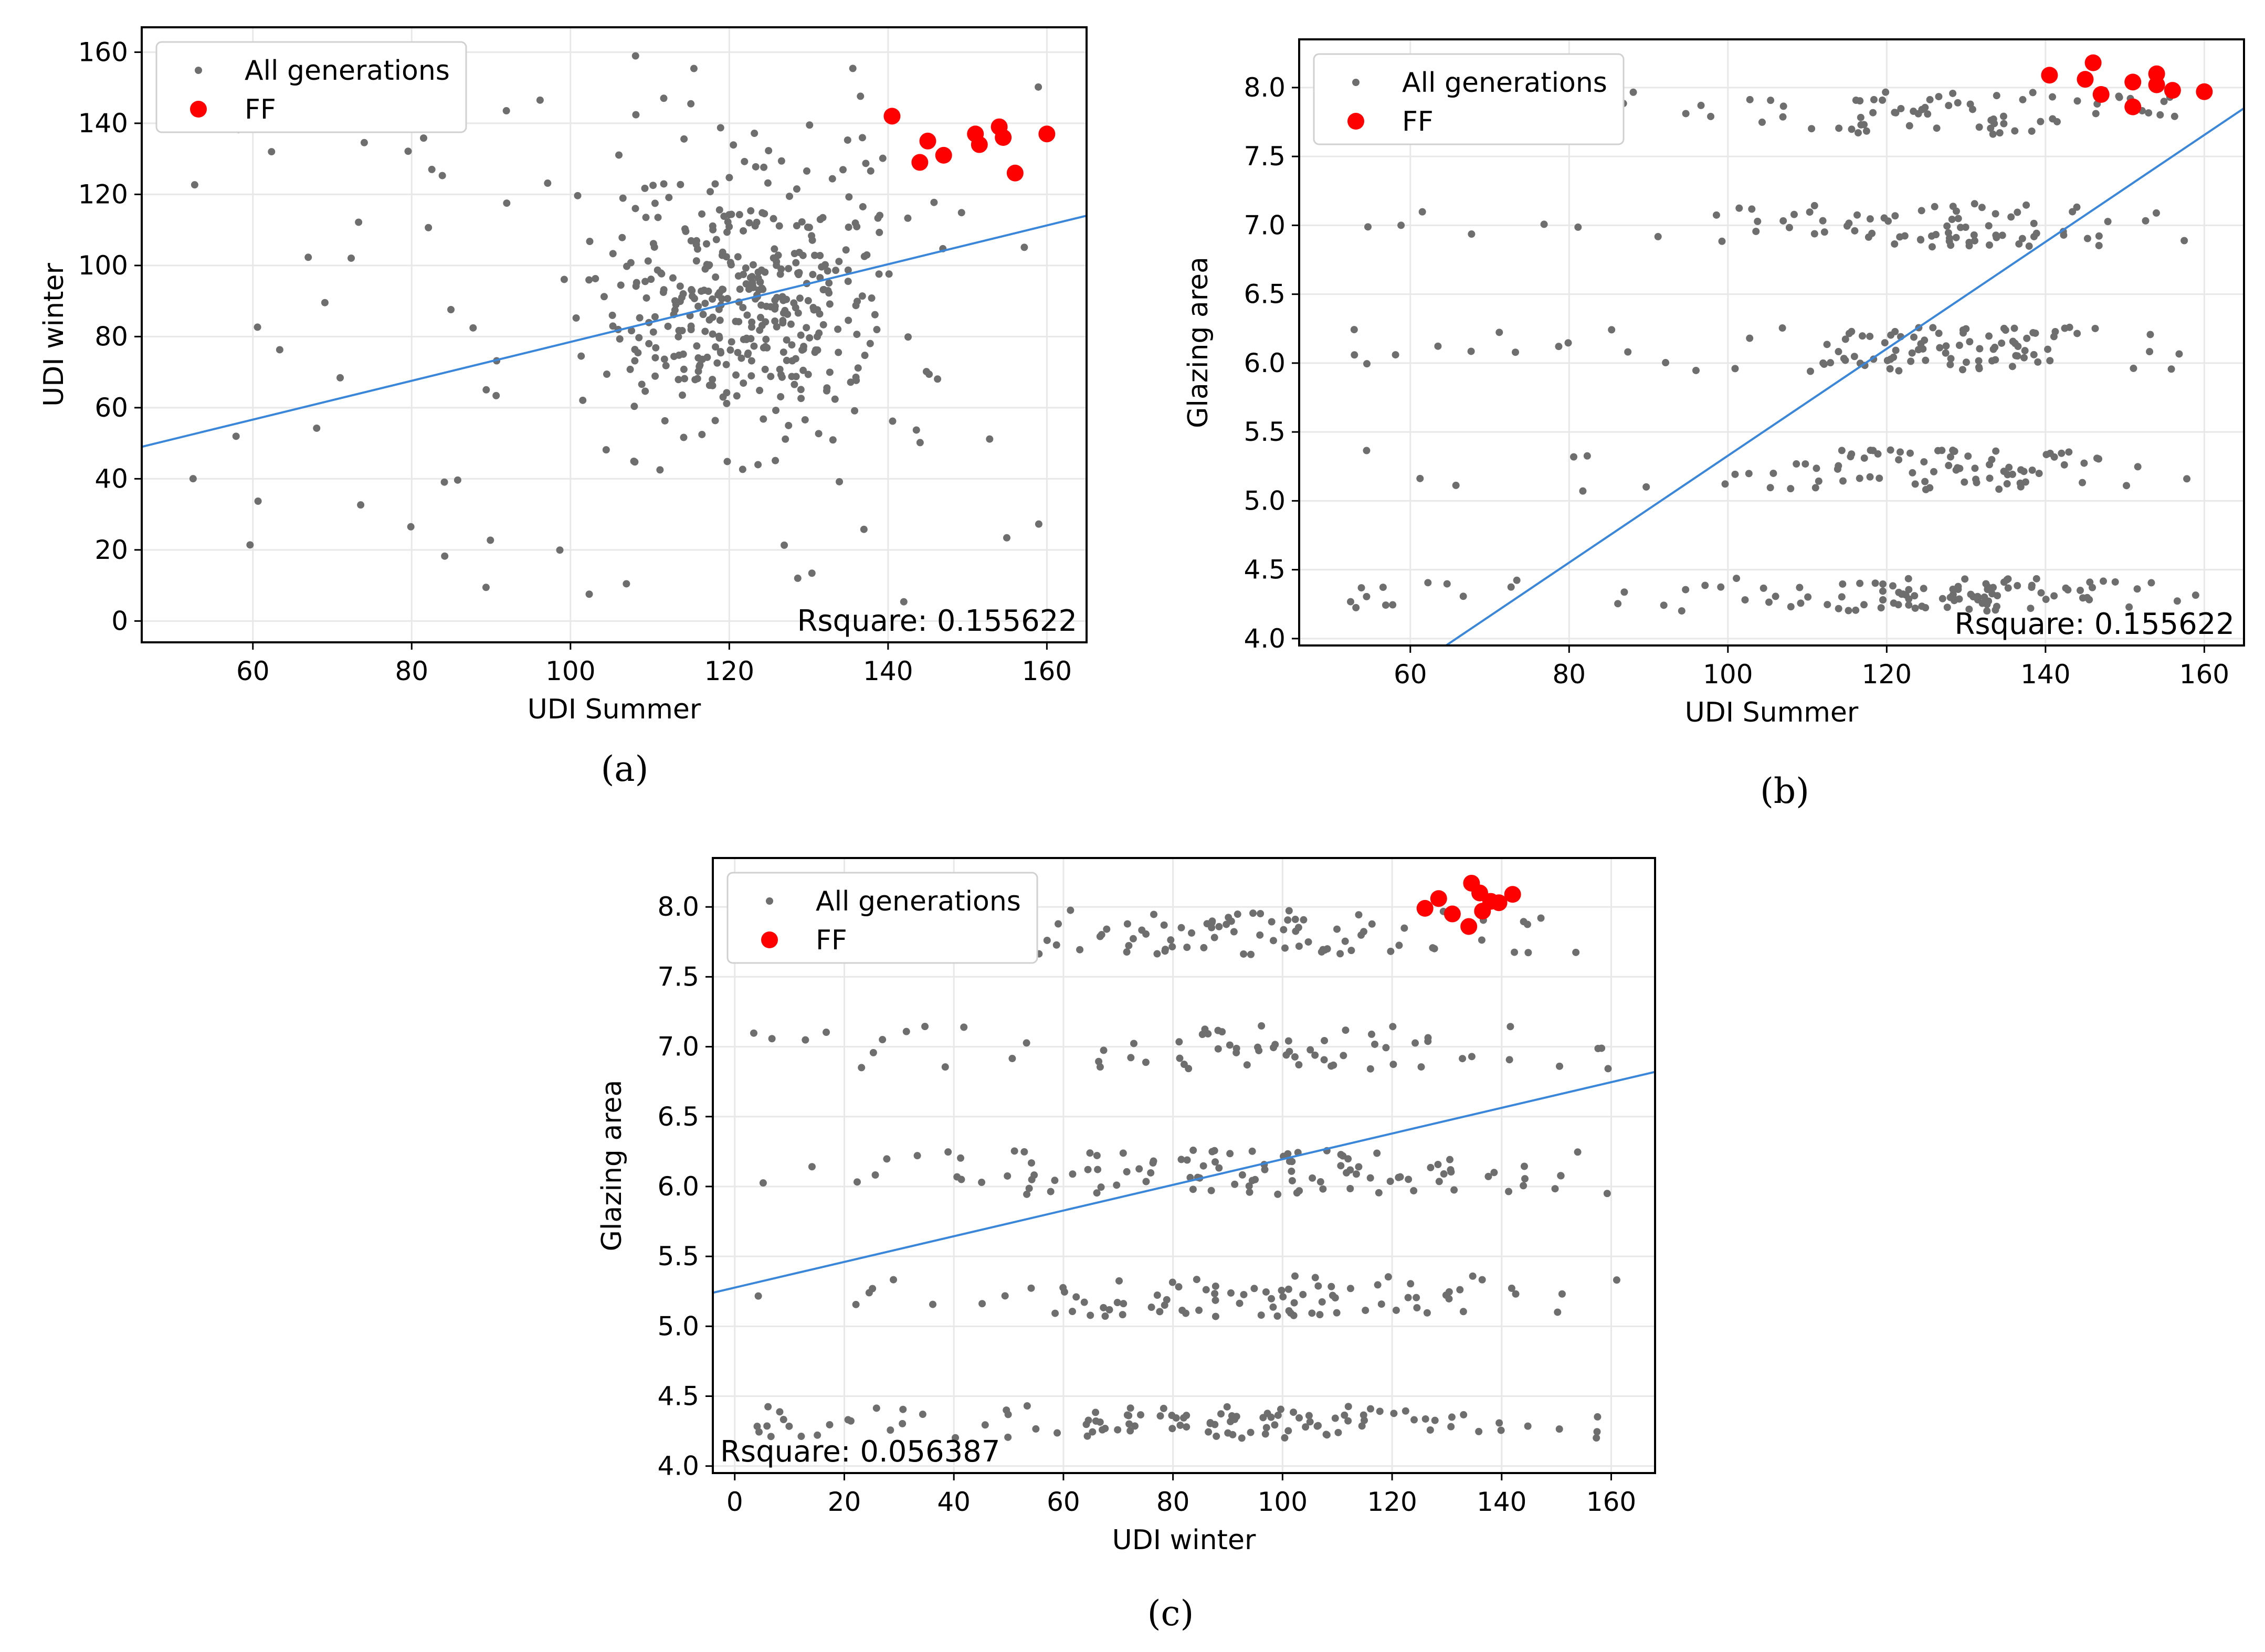 The height and width of the screenshot is (1652, 2265). Describe the element at coordinates (1265, 500) in the screenshot. I see `y-tick-label: 5.0` at that location.